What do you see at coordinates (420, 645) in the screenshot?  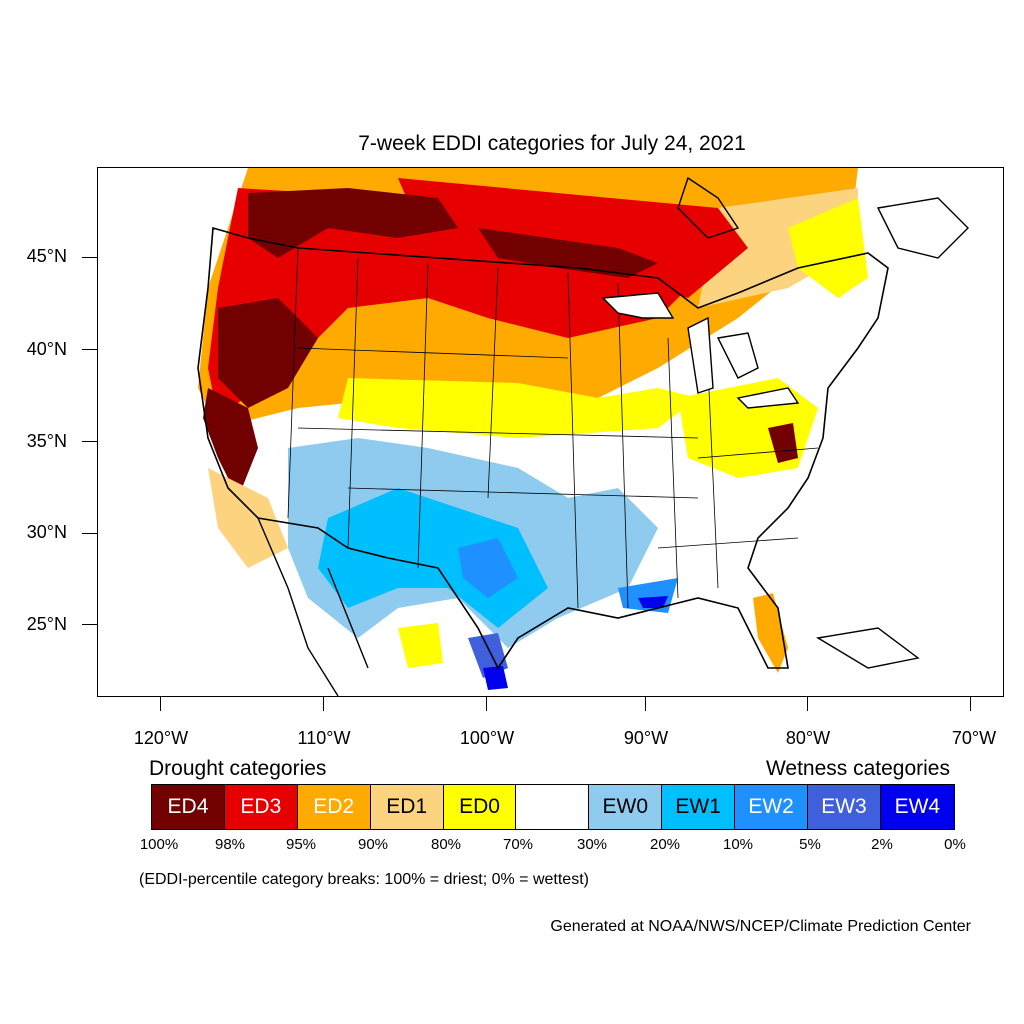 I see `ed0-mexico` at bounding box center [420, 645].